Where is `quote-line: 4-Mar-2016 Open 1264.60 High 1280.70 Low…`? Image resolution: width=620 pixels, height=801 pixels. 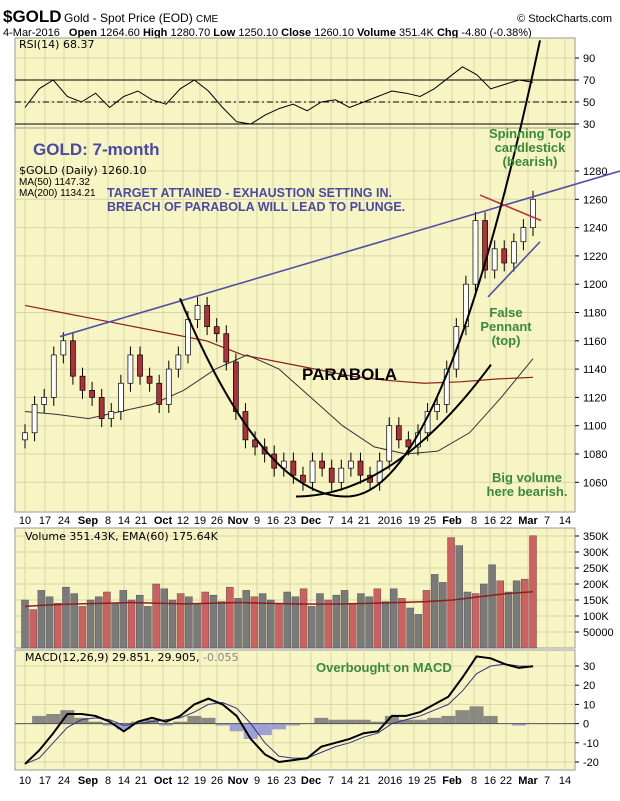
quote-line: 4-Mar-2016 Open 1264.60 High 1280.70 Low… is located at coordinates (267, 33).